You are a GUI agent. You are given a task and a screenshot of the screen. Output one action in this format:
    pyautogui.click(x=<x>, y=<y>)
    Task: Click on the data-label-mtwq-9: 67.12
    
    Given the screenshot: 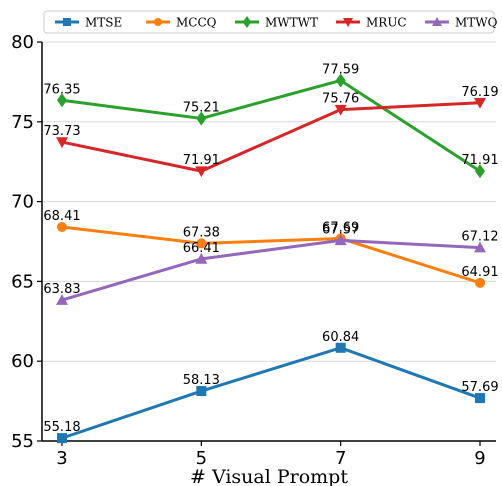 What is the action you would take?
    pyautogui.click(x=479, y=237)
    